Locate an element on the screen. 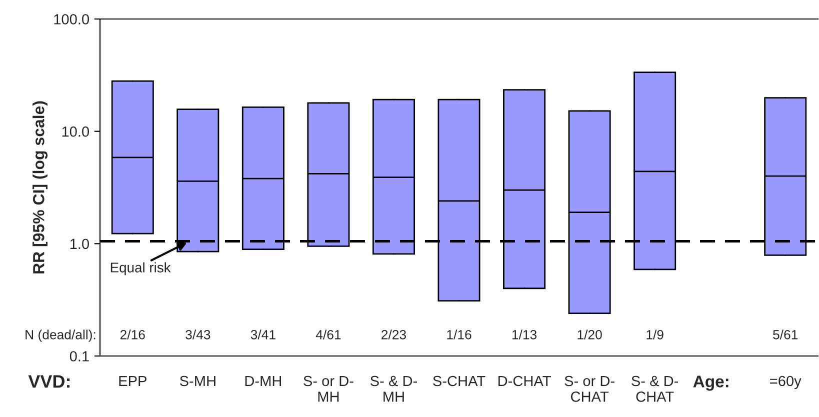 The height and width of the screenshot is (417, 819). annotation: 2/16 is located at coordinates (132, 335).